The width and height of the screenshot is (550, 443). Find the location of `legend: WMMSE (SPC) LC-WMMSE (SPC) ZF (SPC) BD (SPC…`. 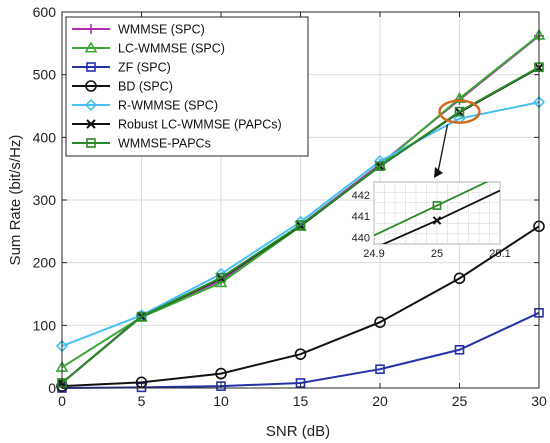

legend: WMMSE (SPC) LC-WMMSE (SPC) ZF (SPC) BD (SPC… is located at coordinates (187, 86).